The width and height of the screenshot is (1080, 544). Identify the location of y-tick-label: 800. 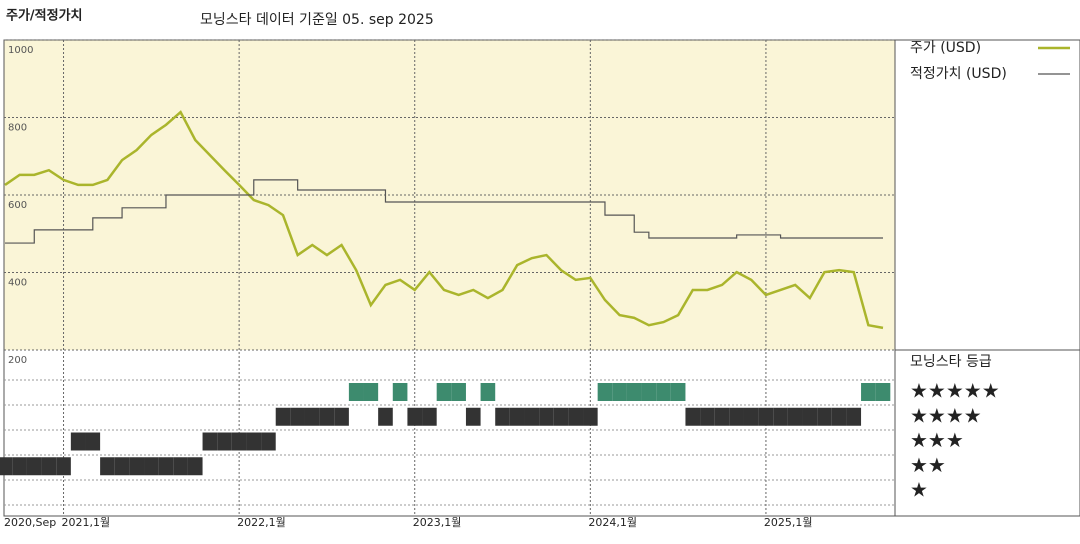
(17, 128).